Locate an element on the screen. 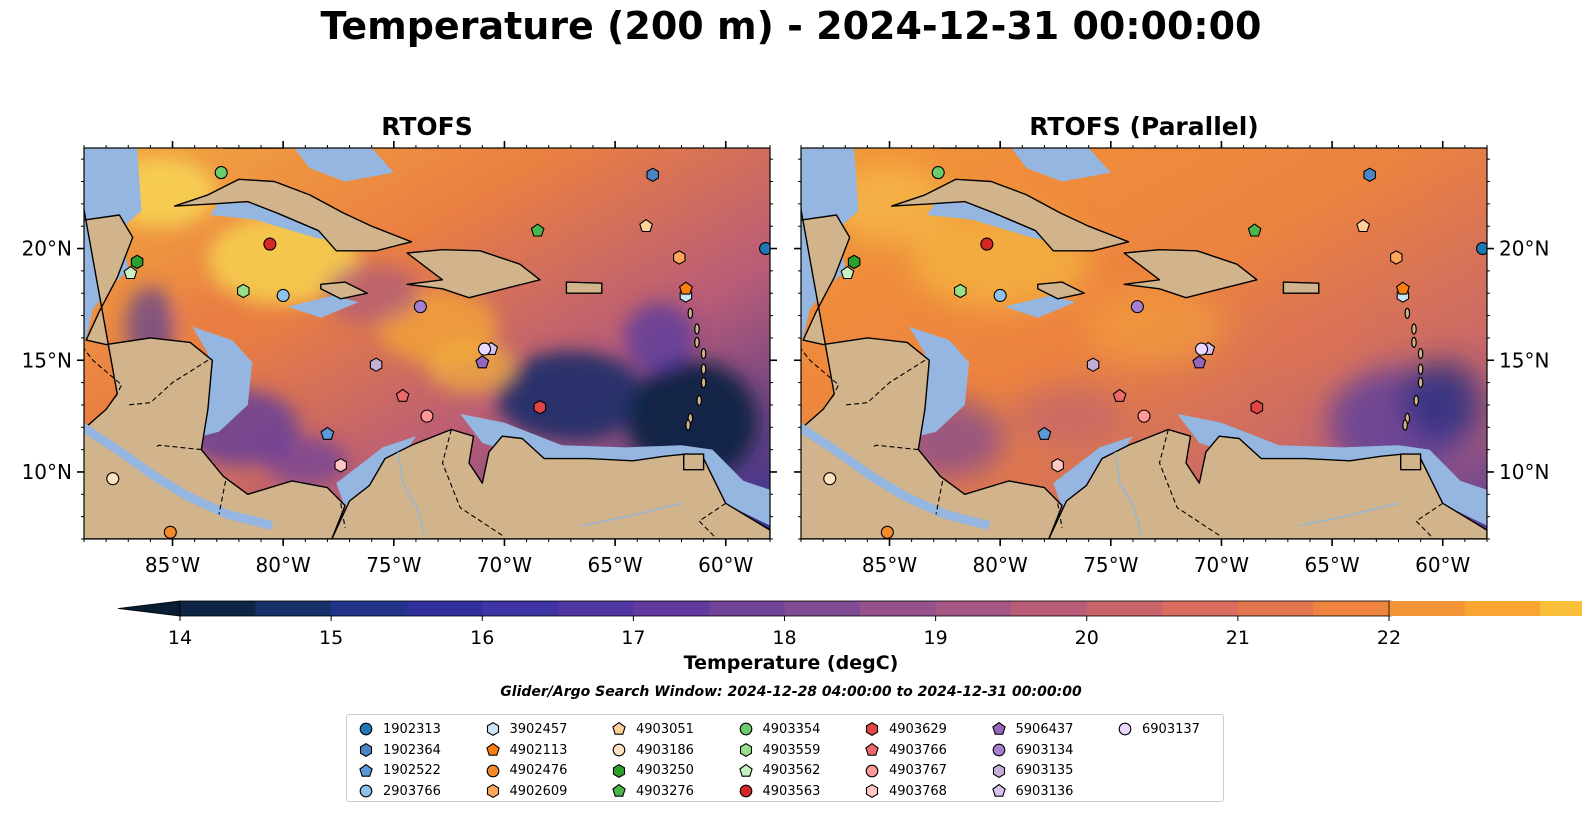 This screenshot has height=827, width=1582. legend-label: 1902364 is located at coordinates (412, 750).